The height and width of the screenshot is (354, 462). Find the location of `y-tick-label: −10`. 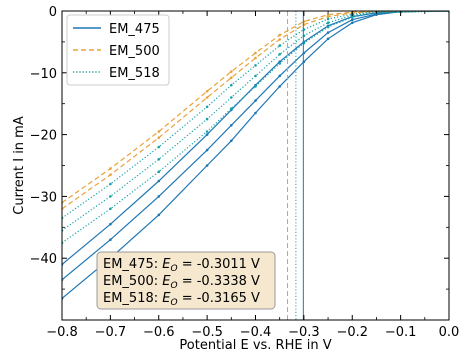

y-tick-label: −10 is located at coordinates (43, 74).